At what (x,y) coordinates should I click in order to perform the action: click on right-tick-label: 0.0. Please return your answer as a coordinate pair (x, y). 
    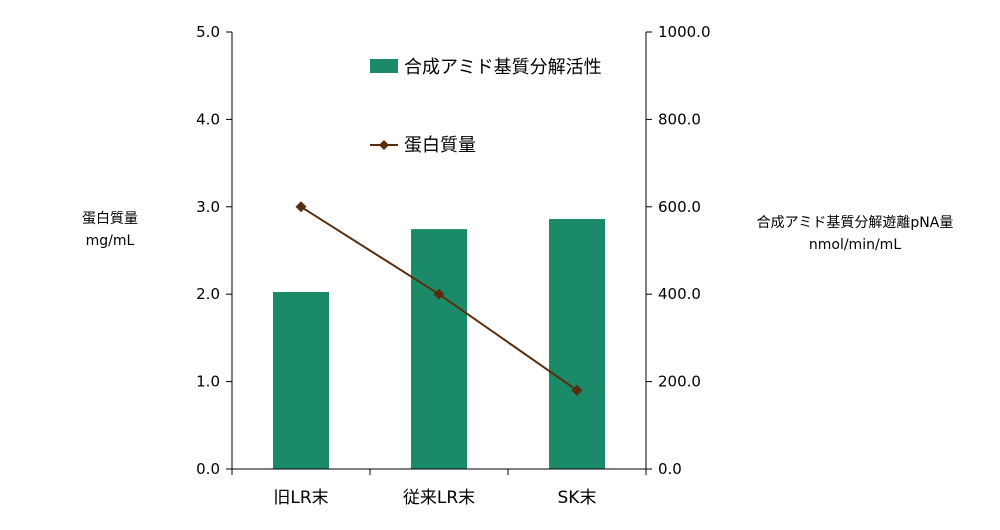
    Looking at the image, I should click on (670, 469).